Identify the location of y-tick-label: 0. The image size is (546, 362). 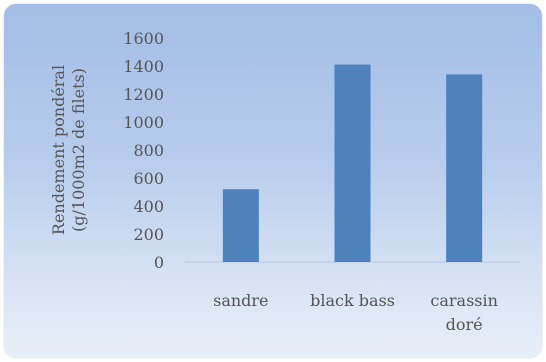
(159, 262).